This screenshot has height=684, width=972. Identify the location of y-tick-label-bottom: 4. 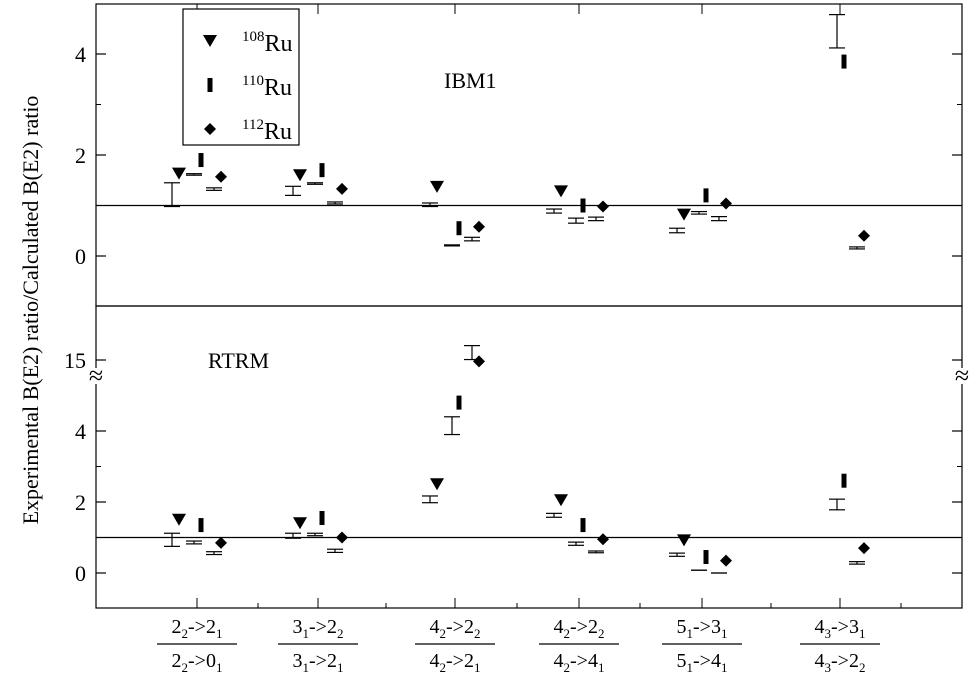
(80, 431).